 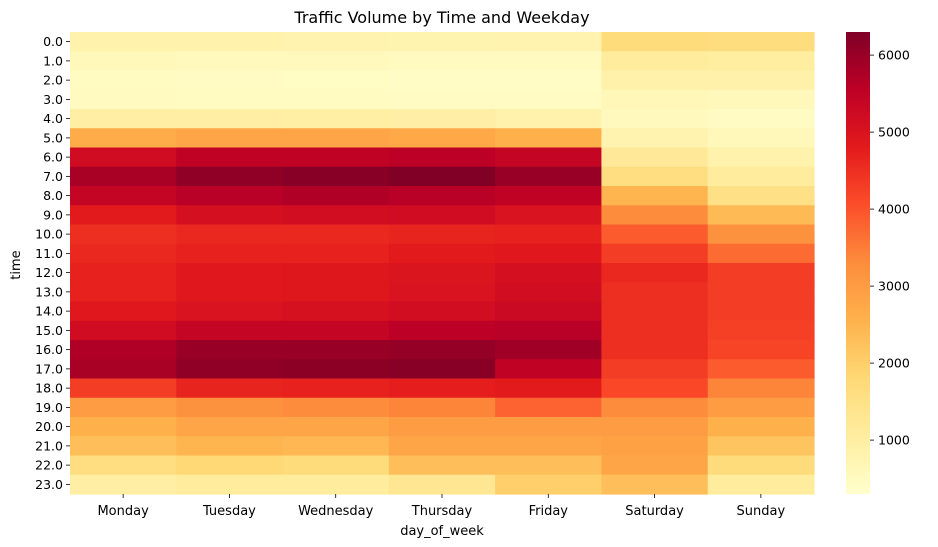 I want to click on y-tick-label: 13.0, so click(x=49, y=291).